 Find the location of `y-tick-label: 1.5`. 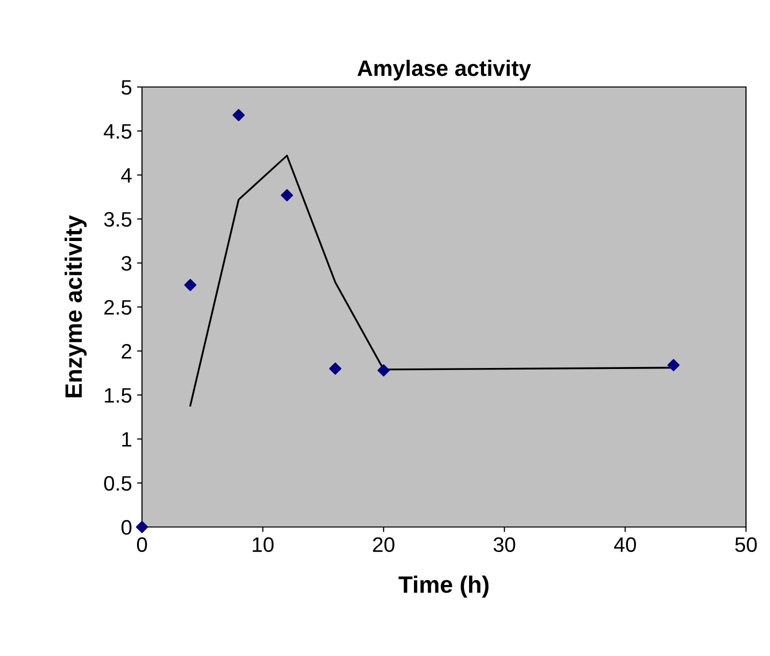

y-tick-label: 1.5 is located at coordinates (118, 395).